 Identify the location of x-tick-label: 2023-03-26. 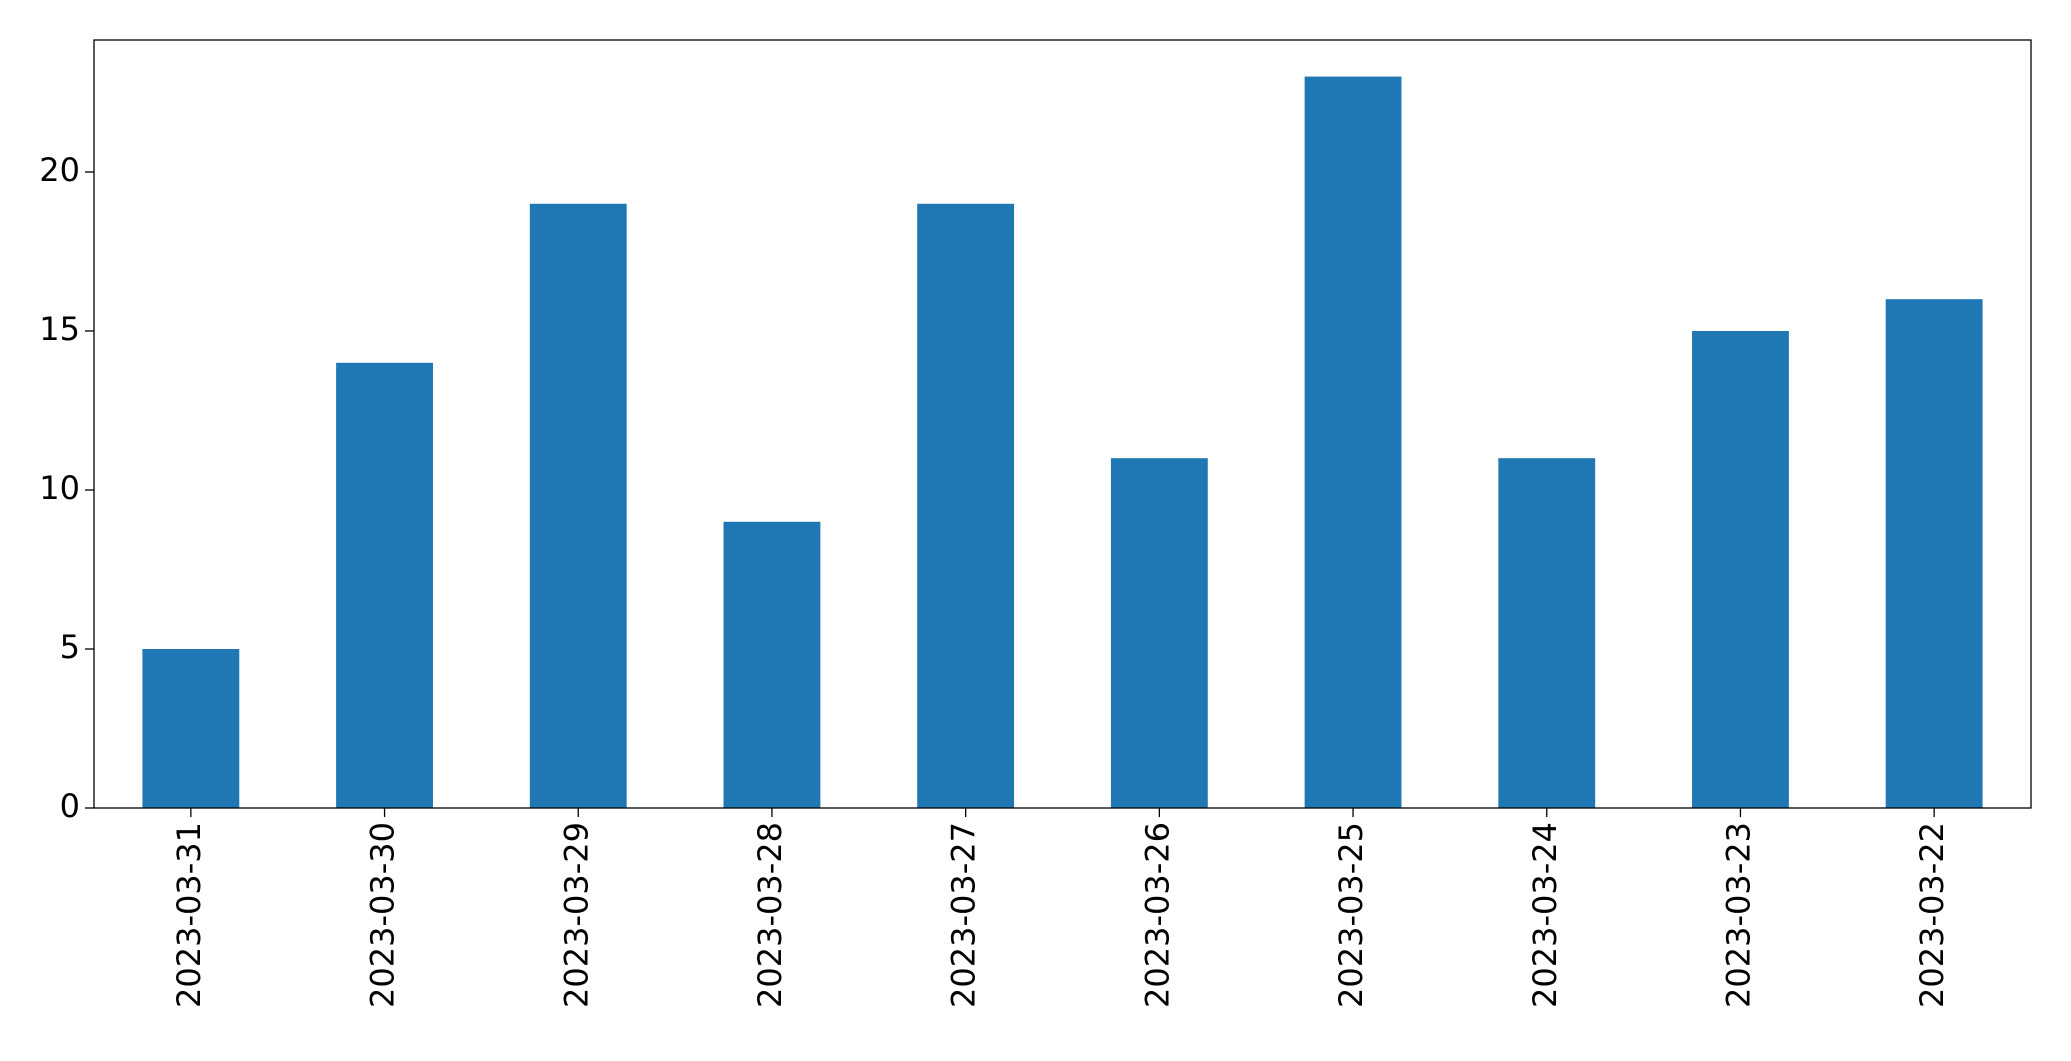
(1157, 915).